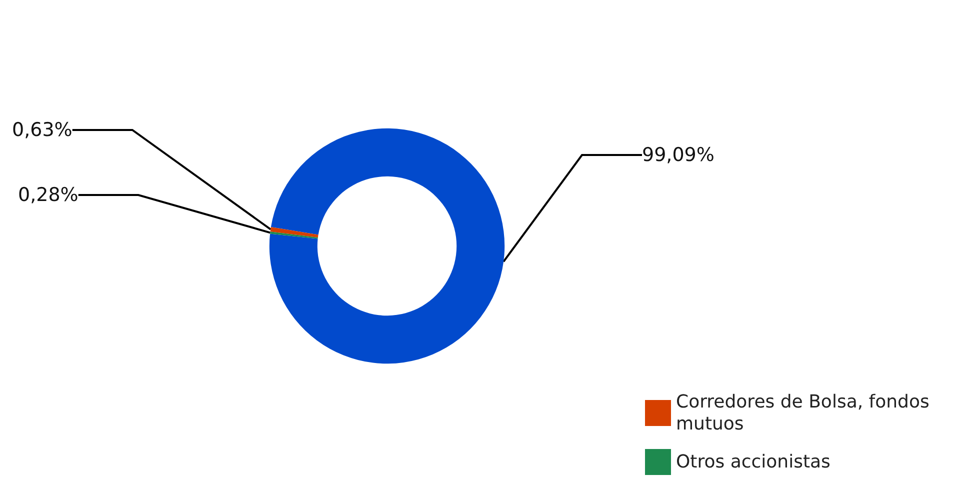 Image resolution: width=957 pixels, height=480 pixels. Describe the element at coordinates (48, 195) in the screenshot. I see `data-label: 0,28%` at that location.